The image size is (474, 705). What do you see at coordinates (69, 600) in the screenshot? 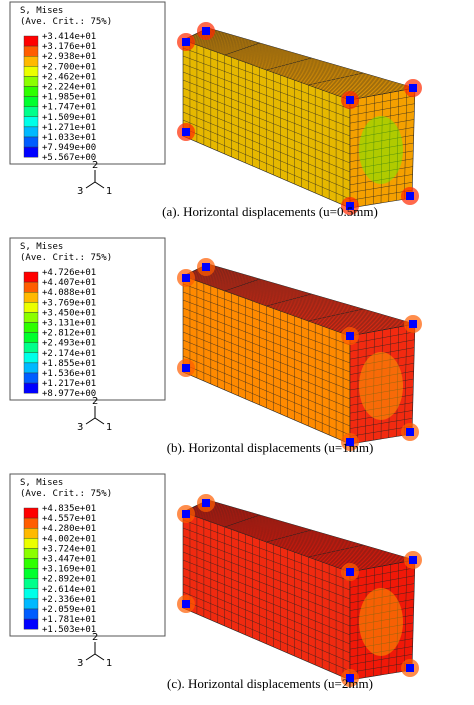
I see `legend-value: +2.336e+01` at bounding box center [69, 600].